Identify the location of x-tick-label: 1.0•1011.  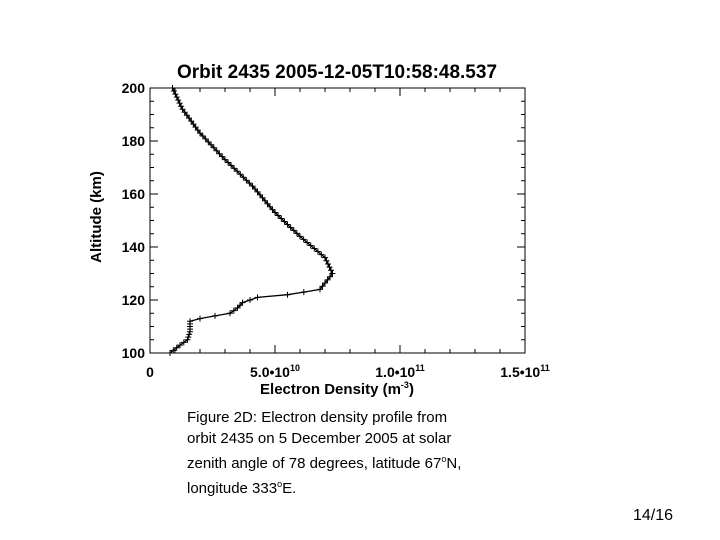
(399, 371).